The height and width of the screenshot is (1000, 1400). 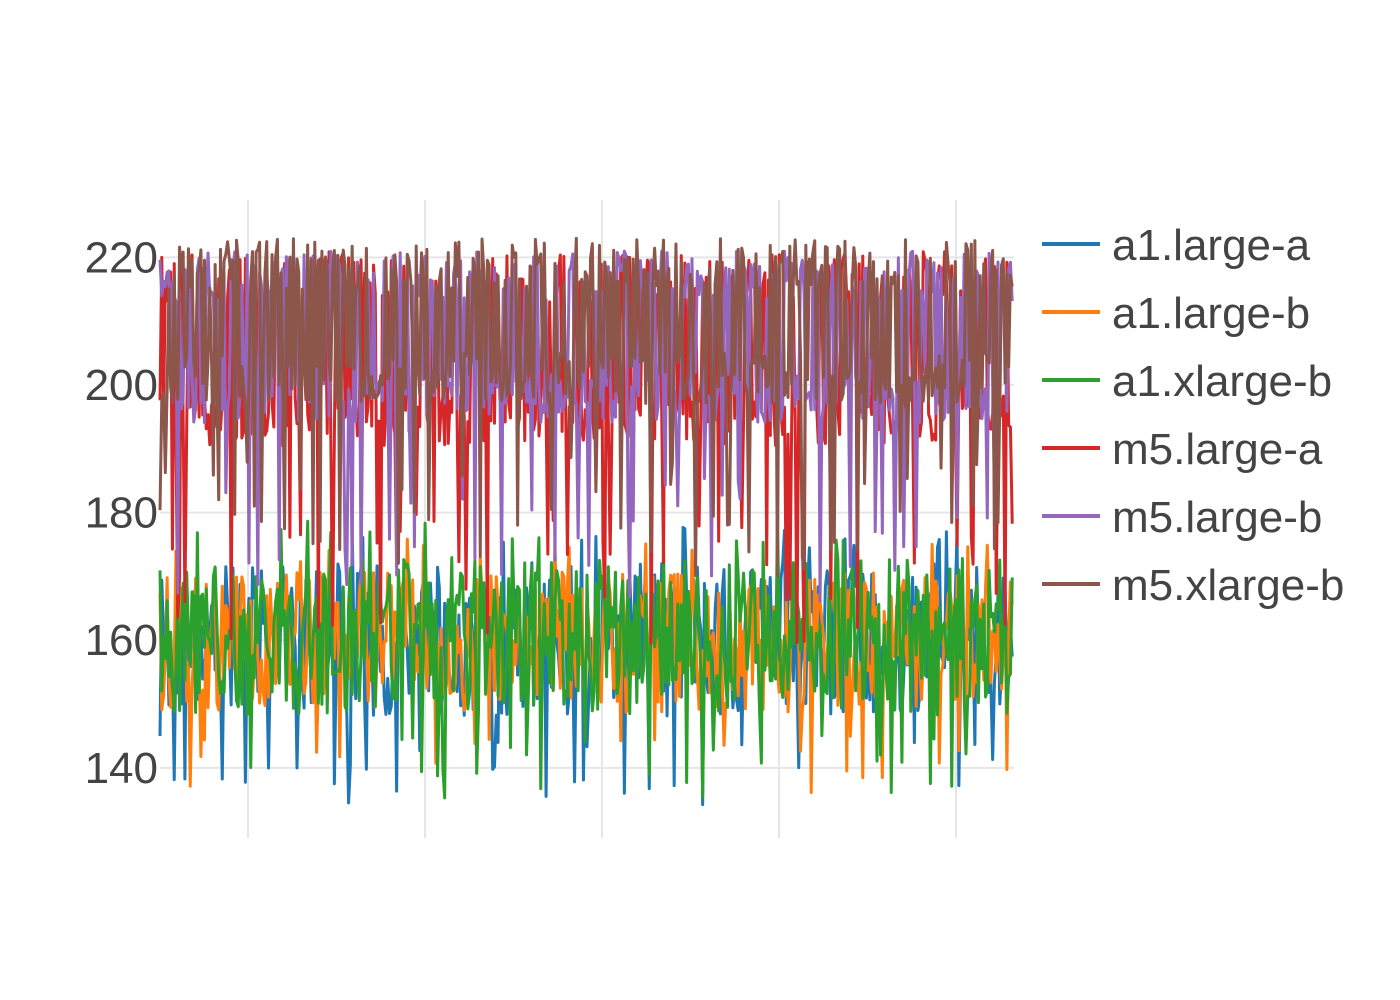 I want to click on y-axis: 140 160 180 200 220, so click(x=121, y=512).